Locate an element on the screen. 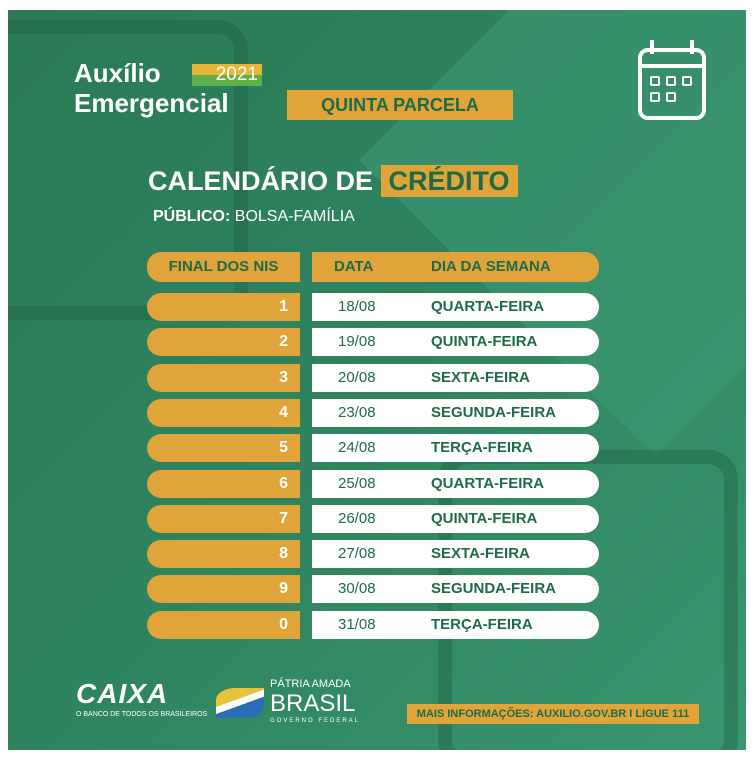 Image resolution: width=754 pixels, height=759 pixels. caixa-logo: CAIXA O BANCO DE TODOS OS BRASILEIROS is located at coordinates (142, 698).